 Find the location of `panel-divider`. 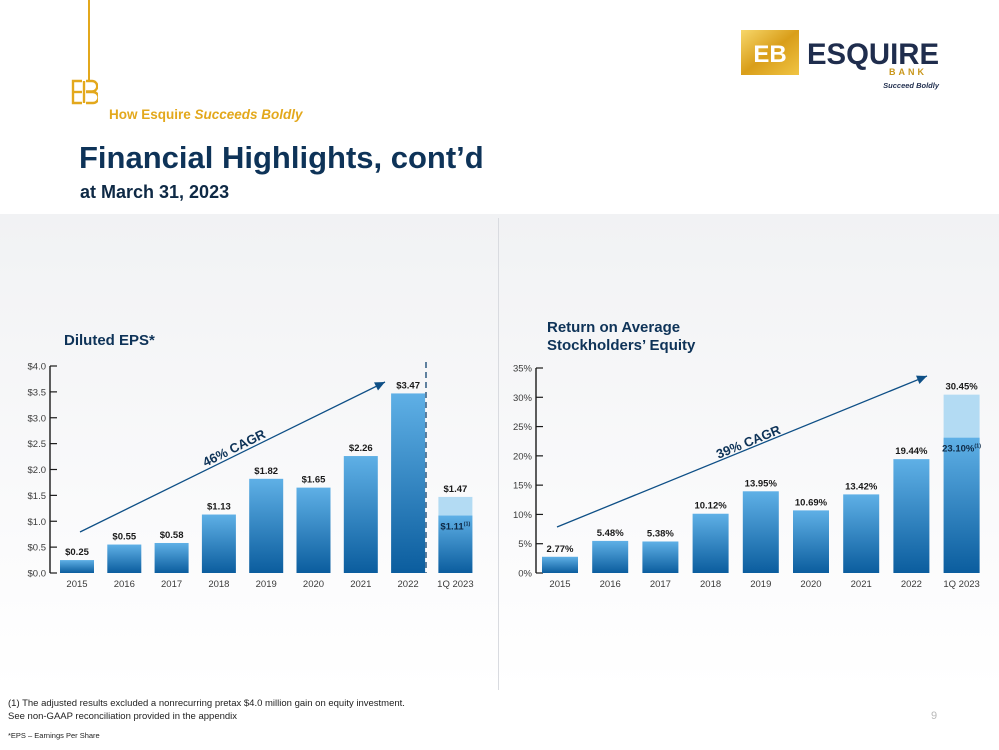

panel-divider is located at coordinates (498, 454).